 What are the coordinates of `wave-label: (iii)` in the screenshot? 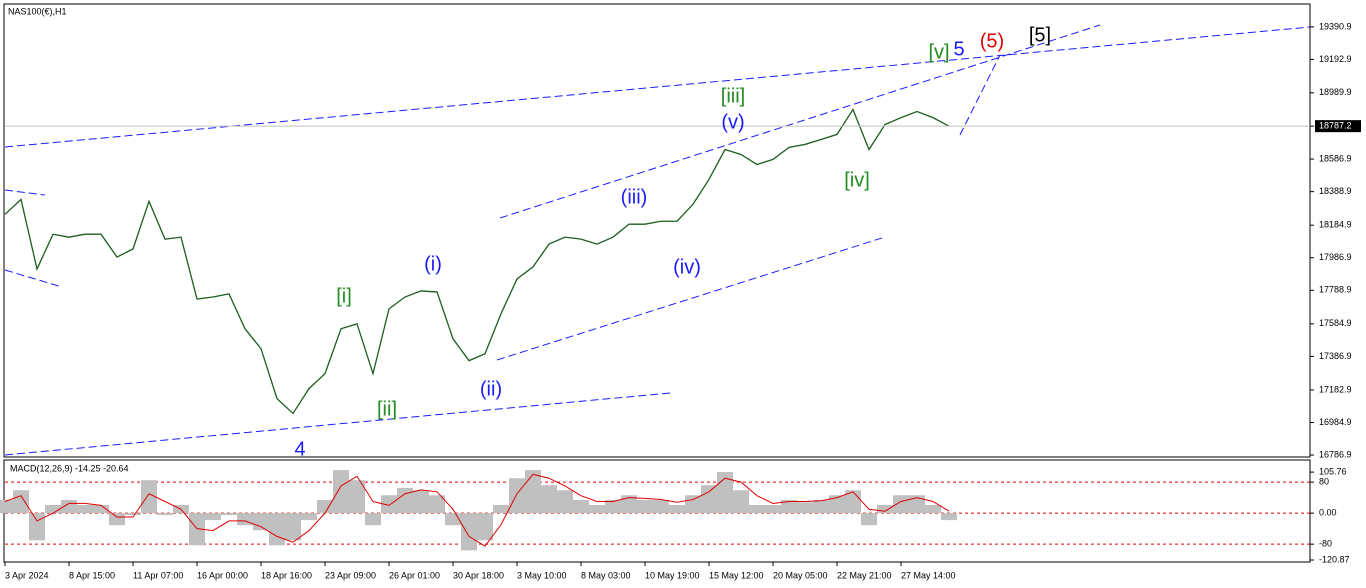 It's located at (634, 197).